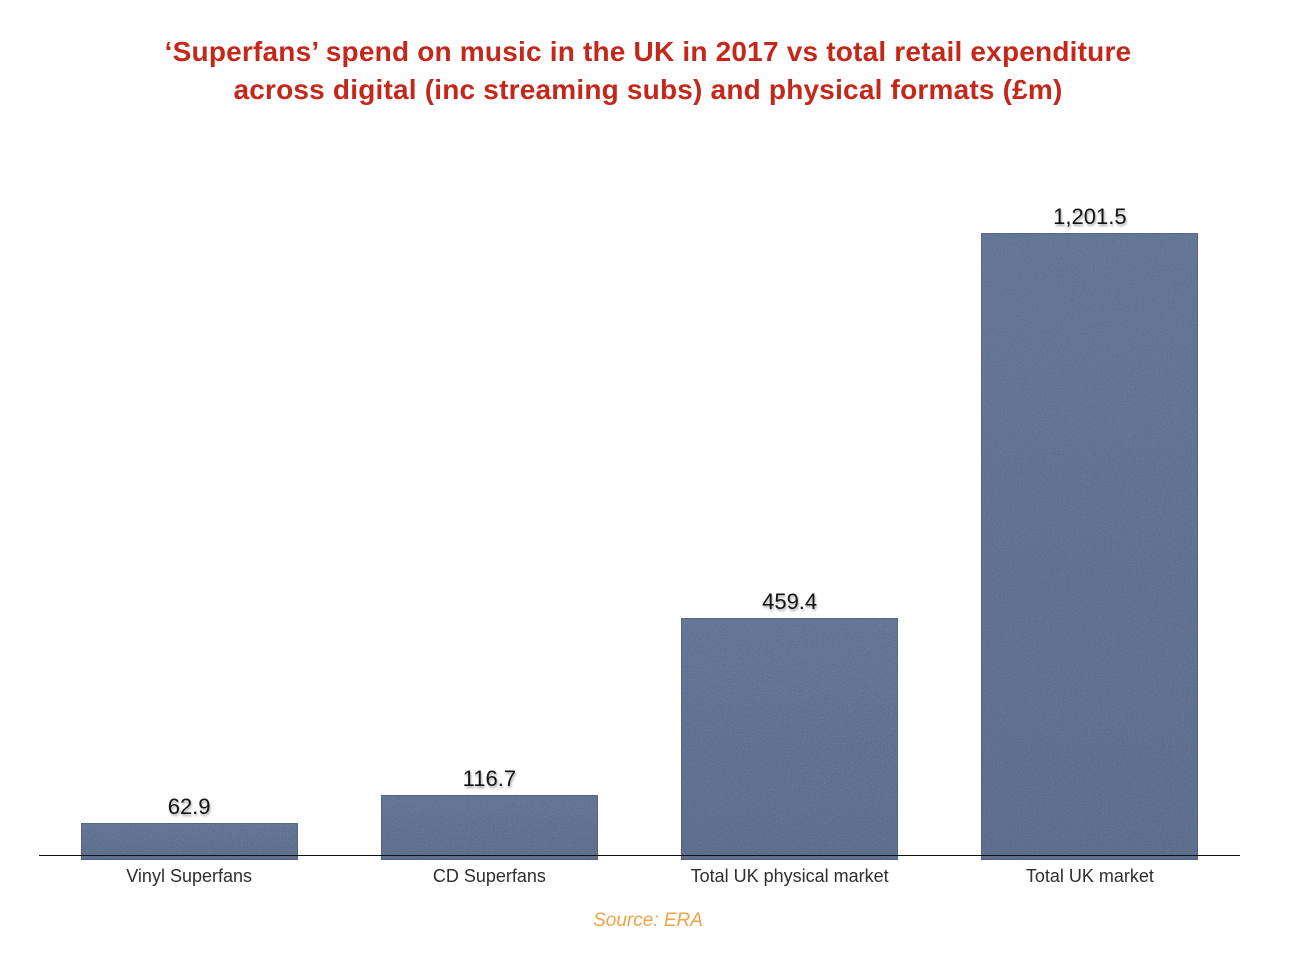 The height and width of the screenshot is (972, 1296). I want to click on bar-value-label: 1,201.5, so click(1090, 216).